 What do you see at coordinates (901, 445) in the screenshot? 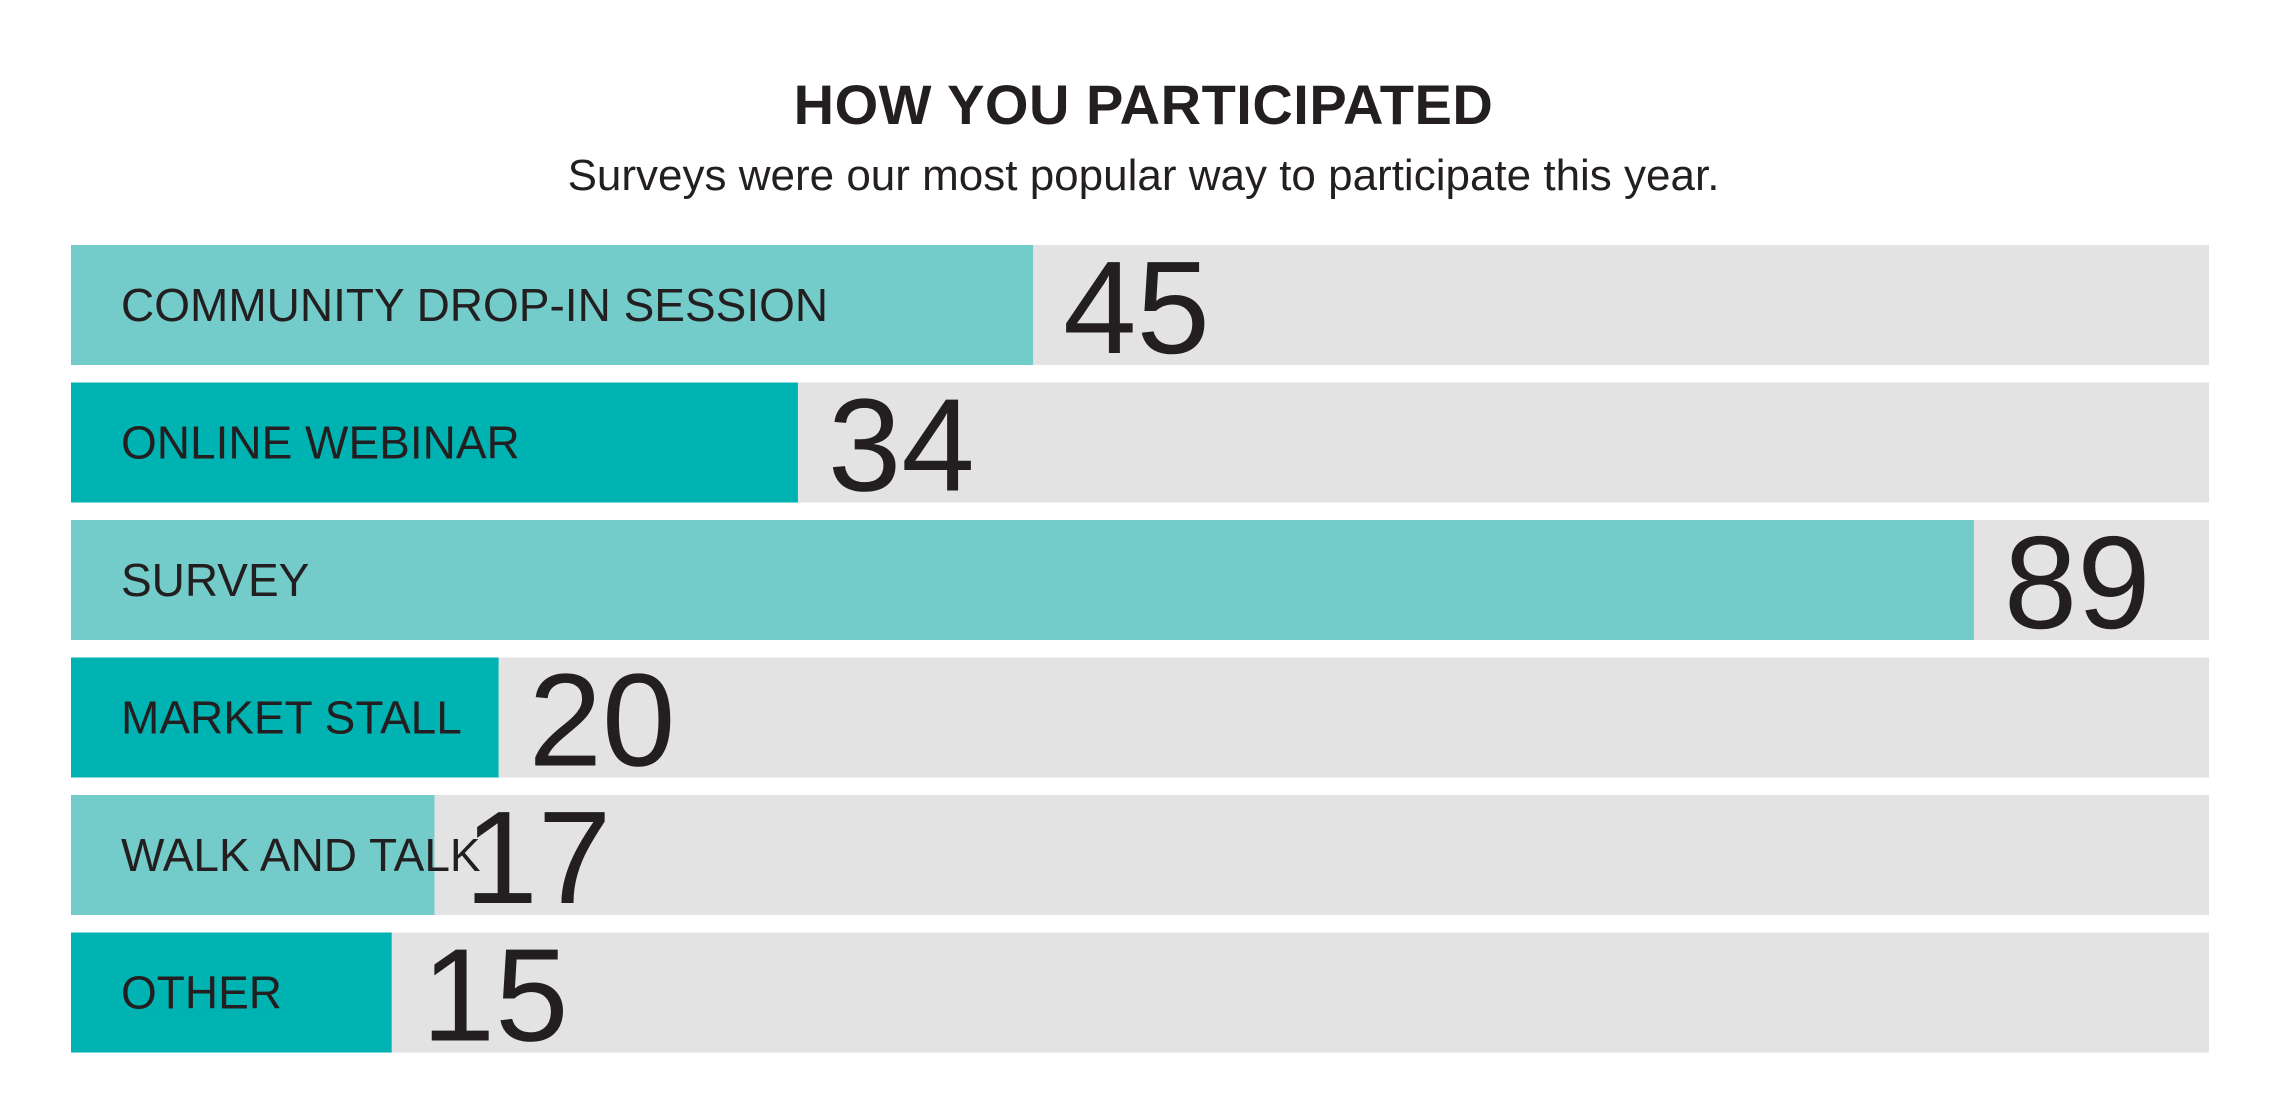
I see `value-label: 34` at bounding box center [901, 445].